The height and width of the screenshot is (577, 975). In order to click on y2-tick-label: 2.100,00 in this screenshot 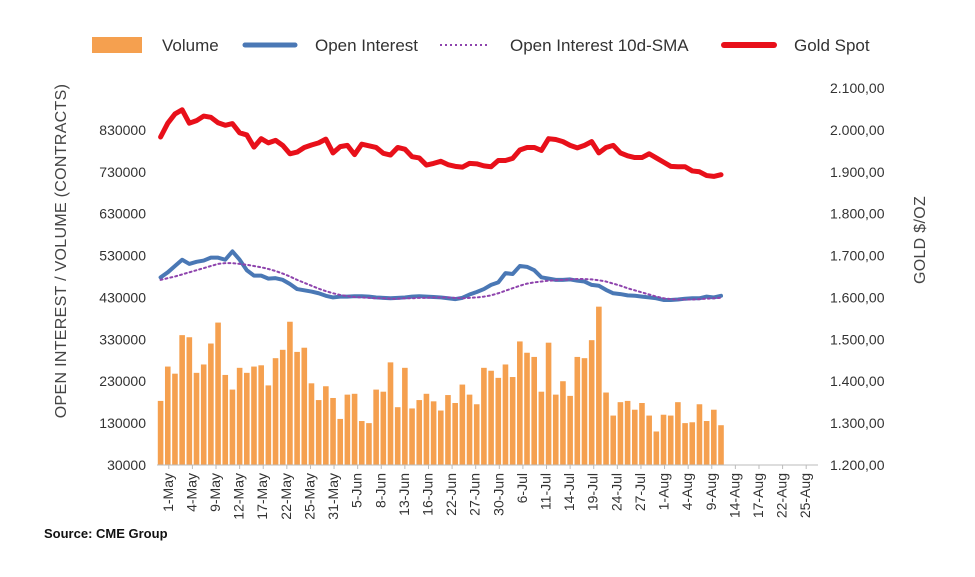, I will do `click(857, 88)`.